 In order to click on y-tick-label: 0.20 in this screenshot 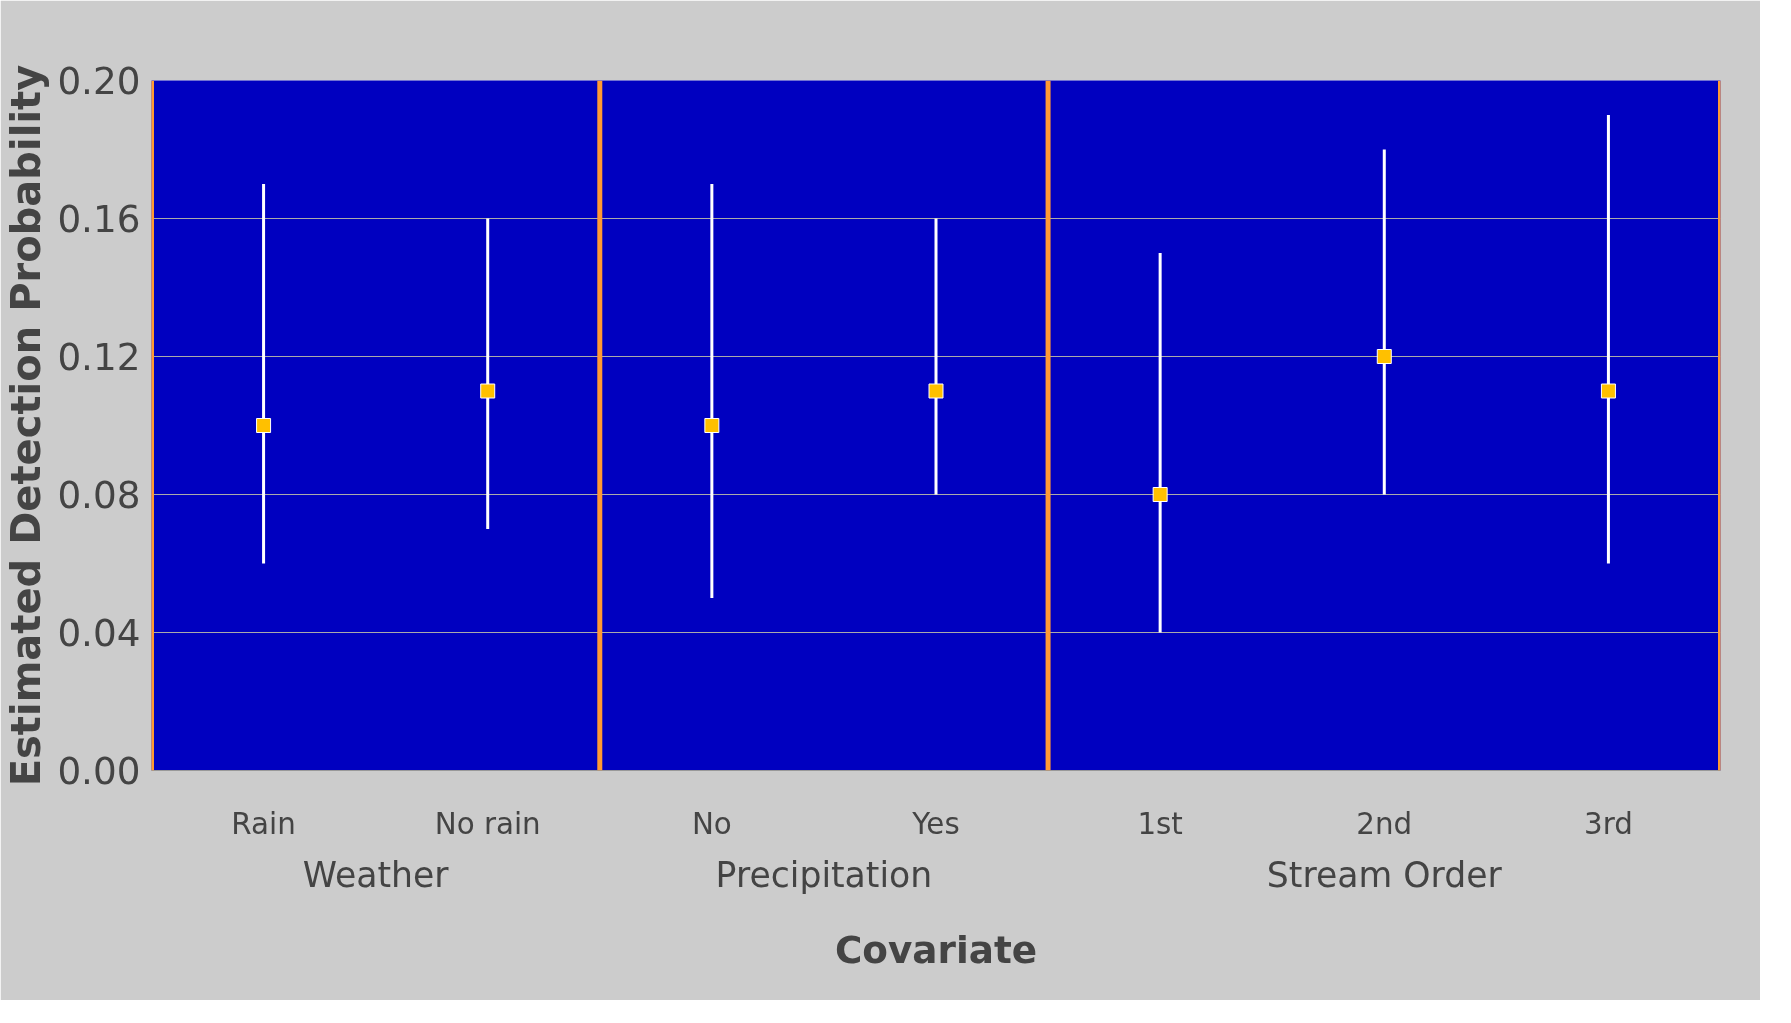, I will do `click(99, 81)`.